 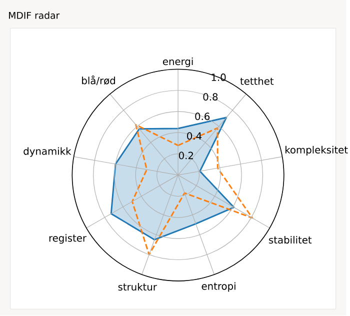 What do you see at coordinates (48, 152) in the screenshot?
I see `spoke-label: dynamikk` at bounding box center [48, 152].